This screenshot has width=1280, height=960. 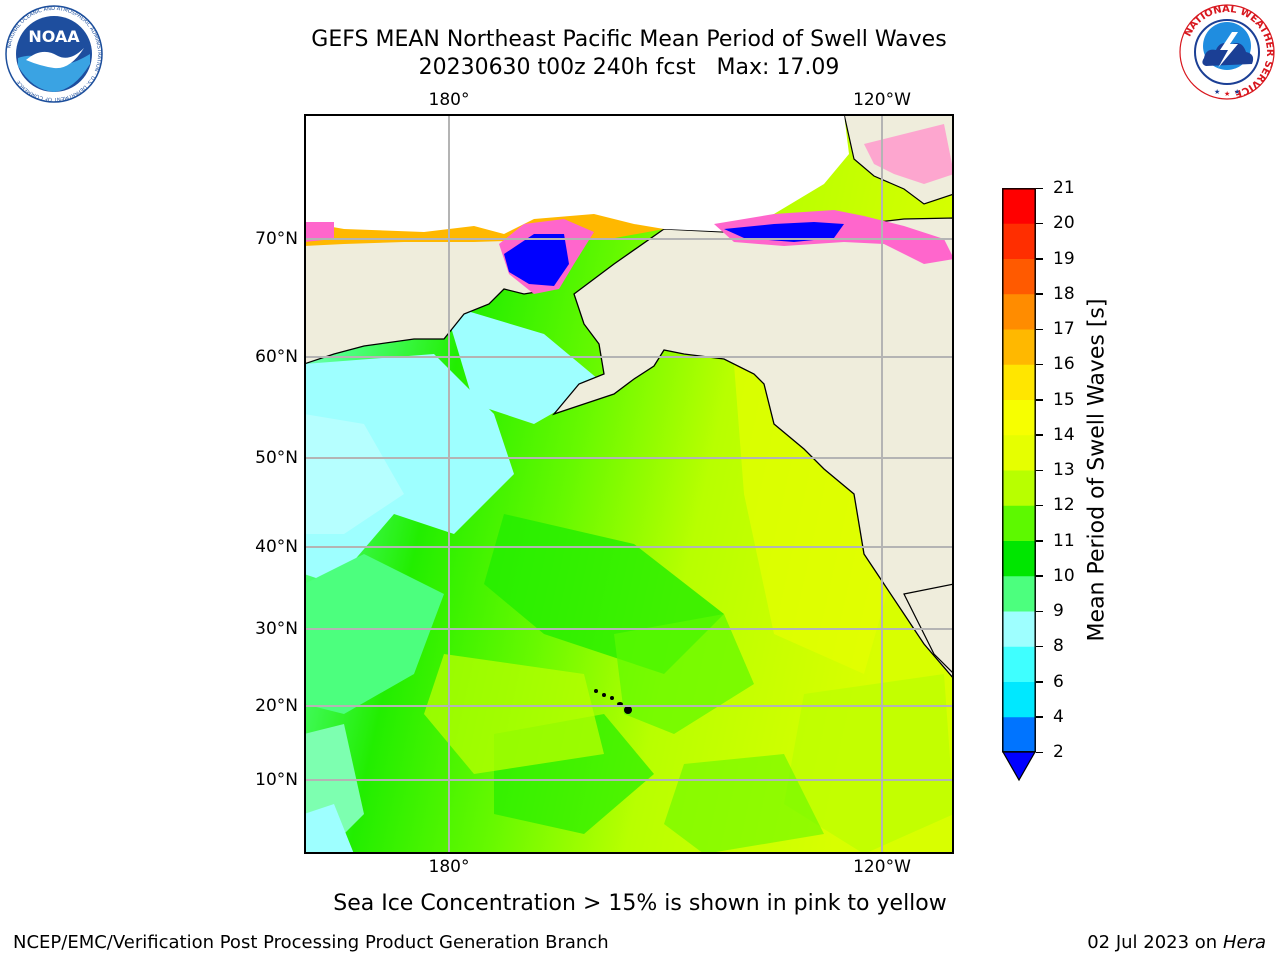 I want to click on colorbar-tick-label: 15, so click(x=1064, y=399).